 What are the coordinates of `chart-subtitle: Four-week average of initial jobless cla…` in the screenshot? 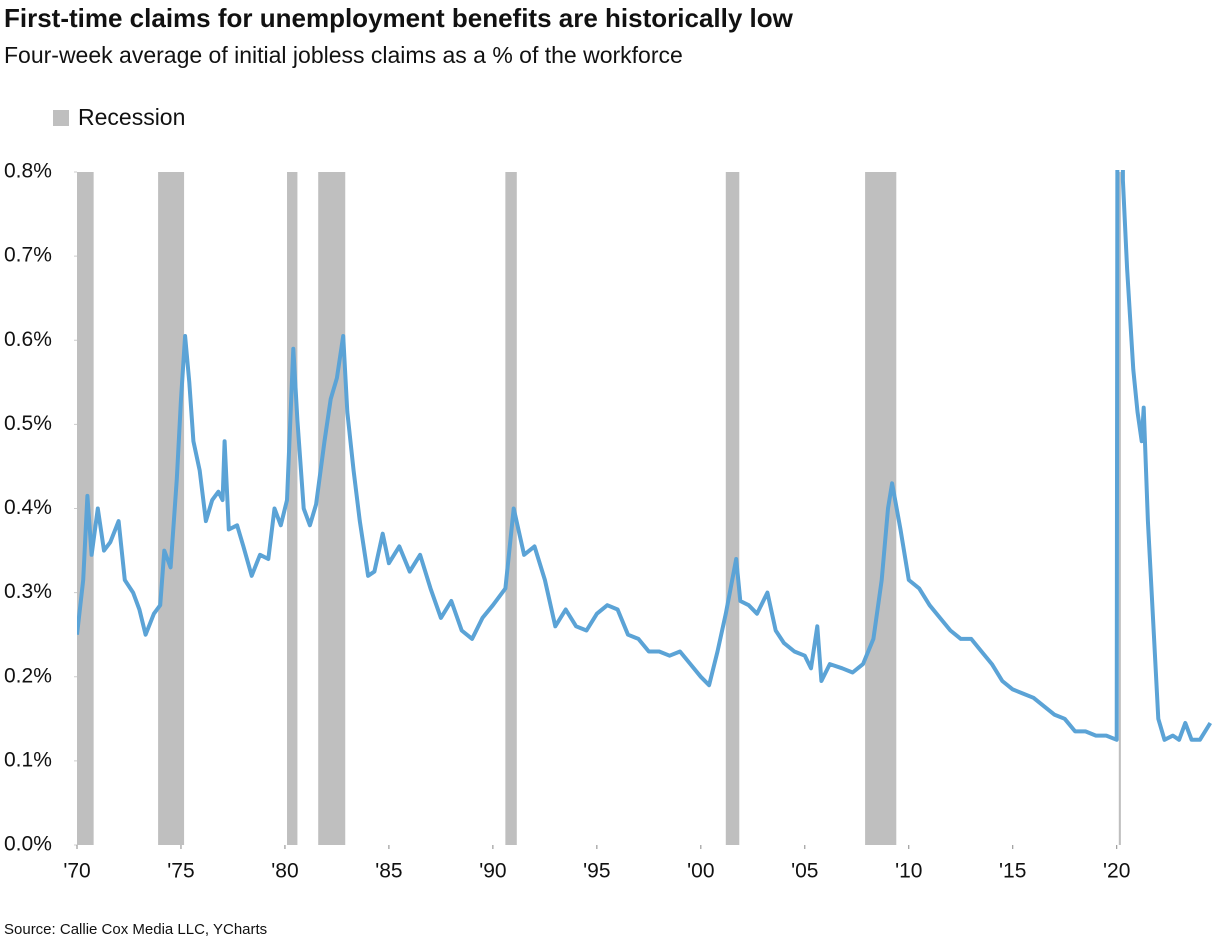 It's located at (343, 55).